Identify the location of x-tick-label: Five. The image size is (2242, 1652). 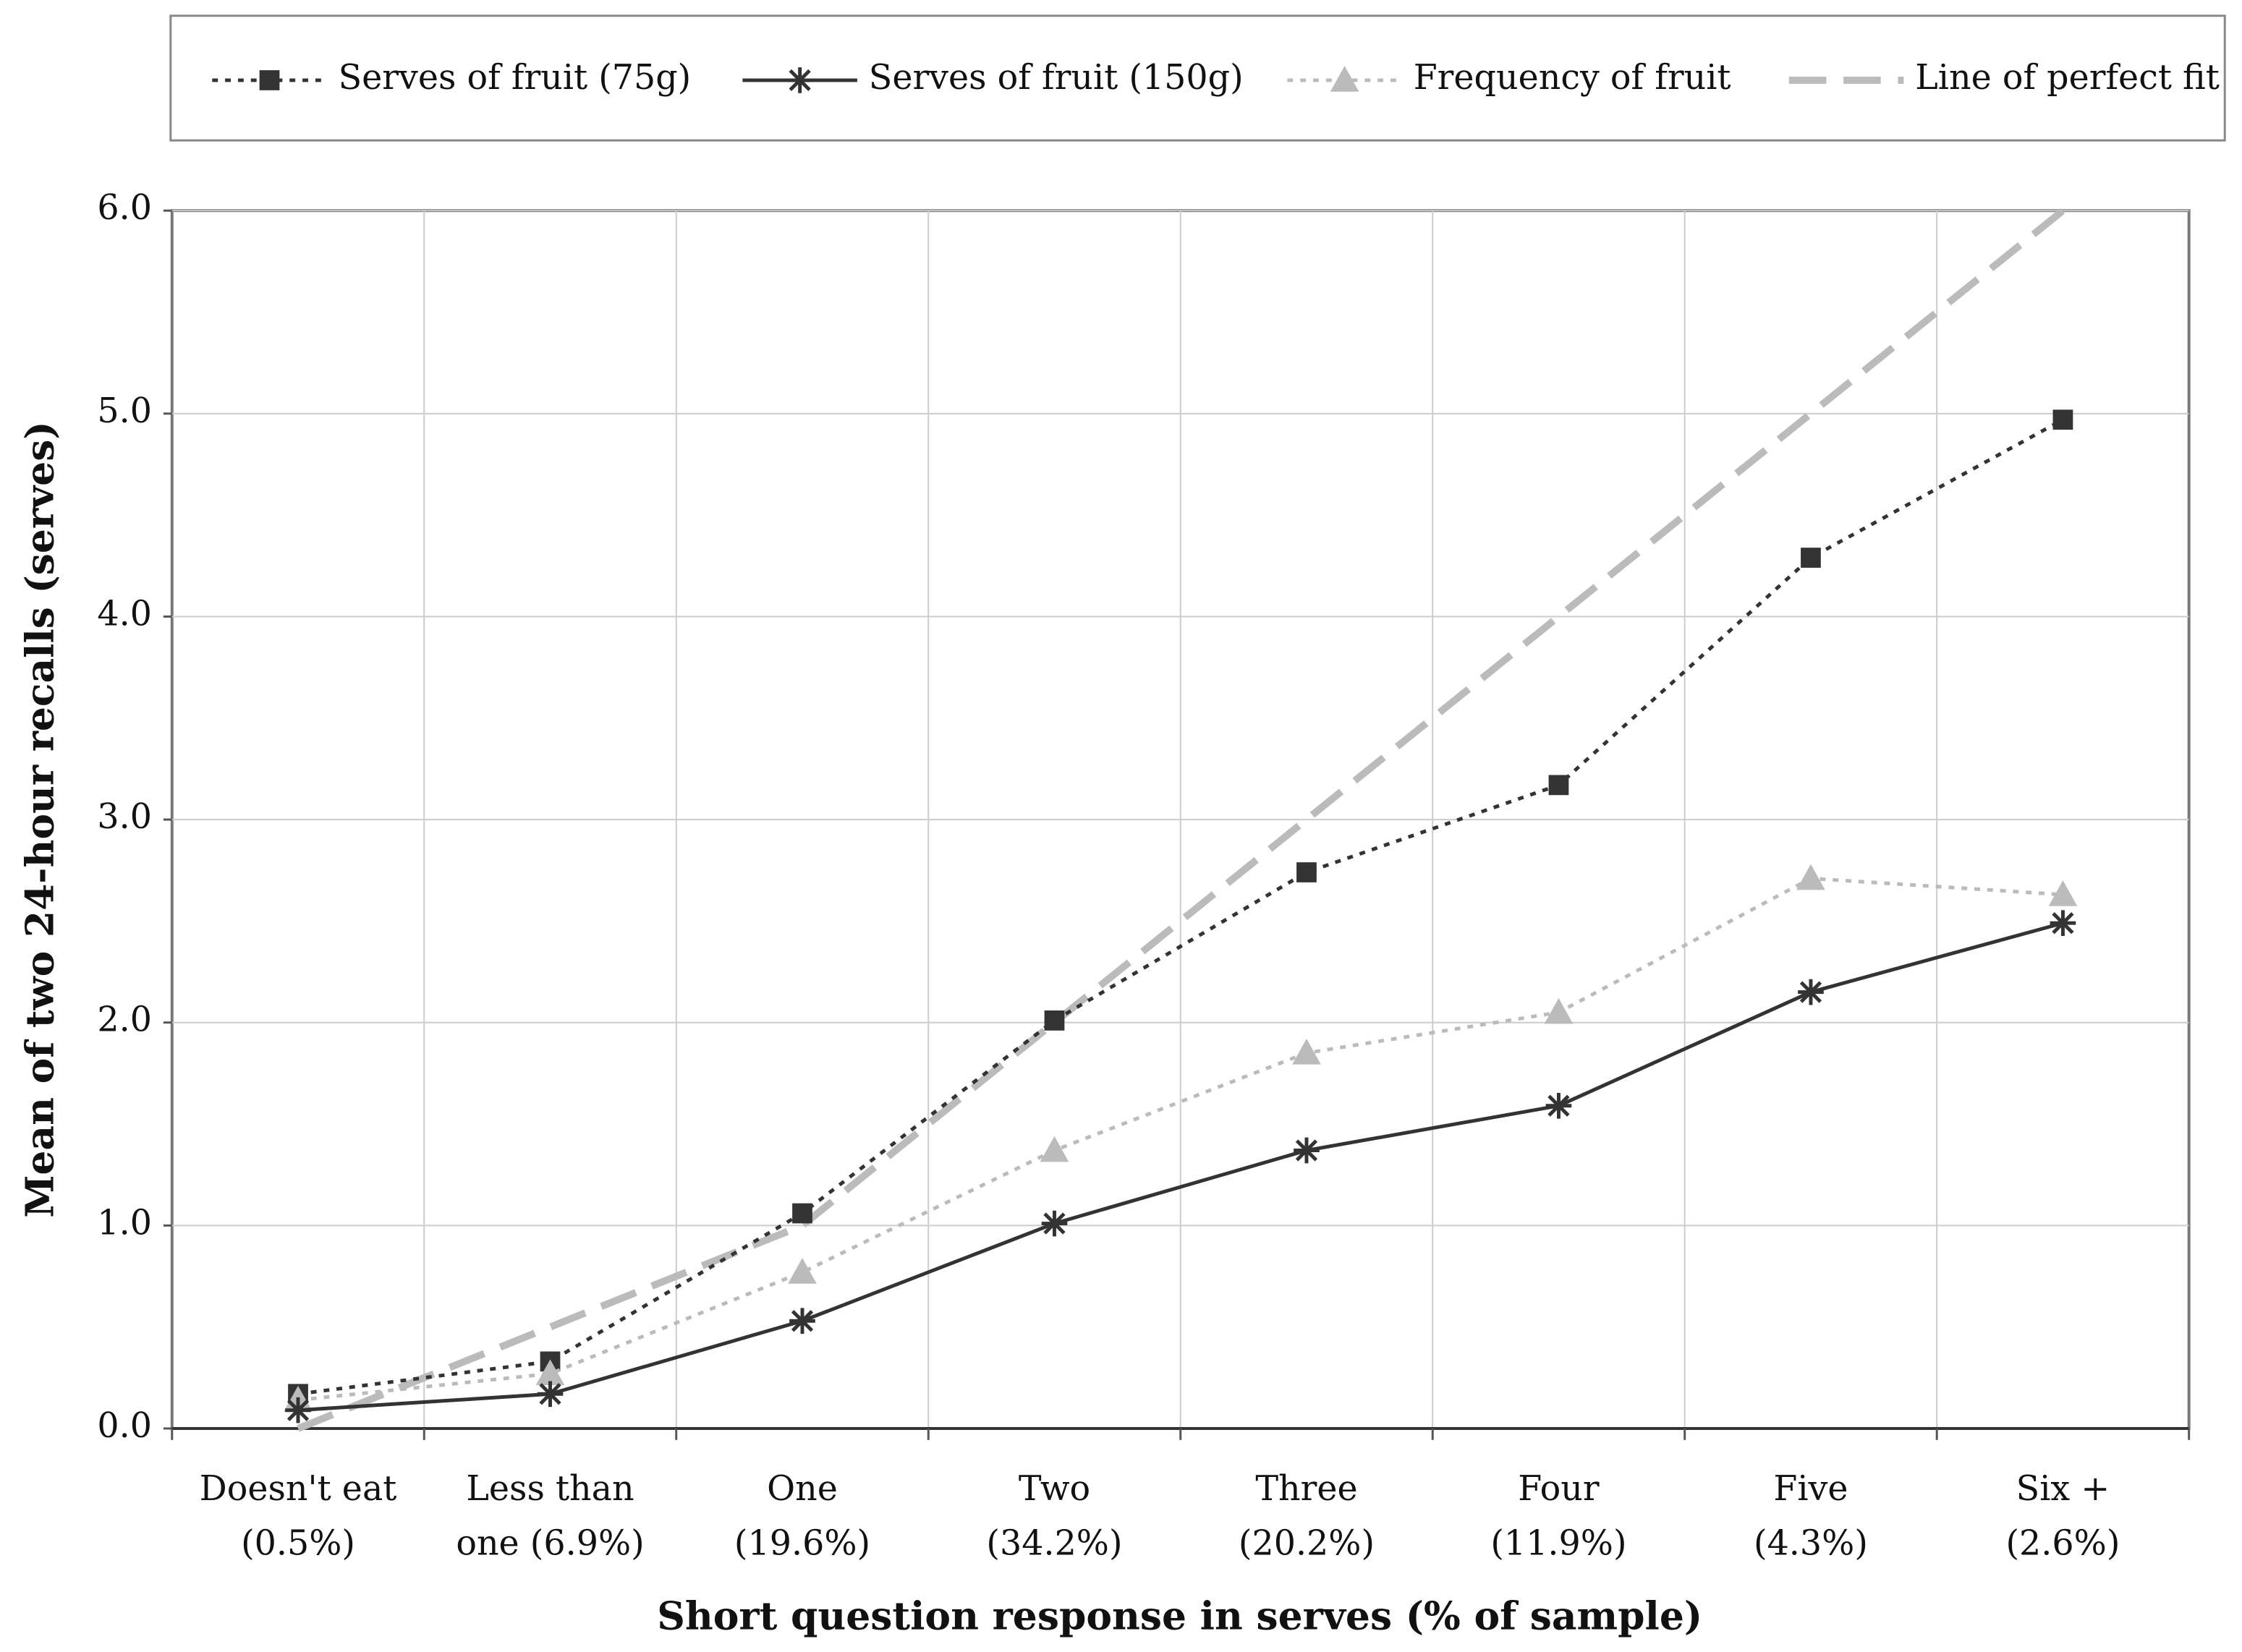
(1810, 1489).